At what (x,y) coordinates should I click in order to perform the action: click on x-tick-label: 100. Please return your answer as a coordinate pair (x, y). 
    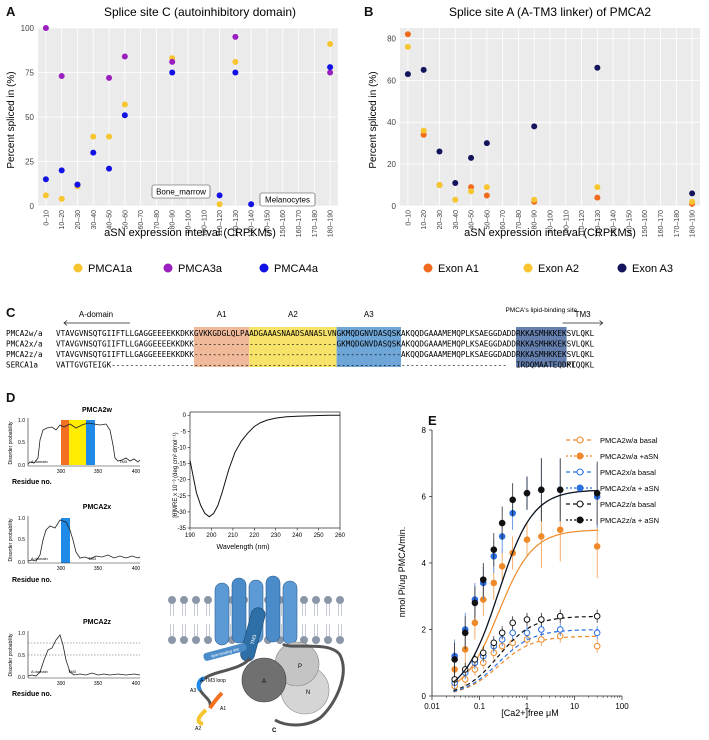
    Looking at the image, I should click on (622, 706).